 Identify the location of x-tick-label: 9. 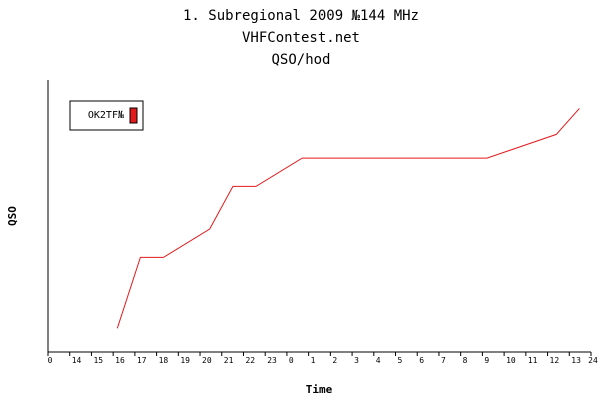
(486, 360).